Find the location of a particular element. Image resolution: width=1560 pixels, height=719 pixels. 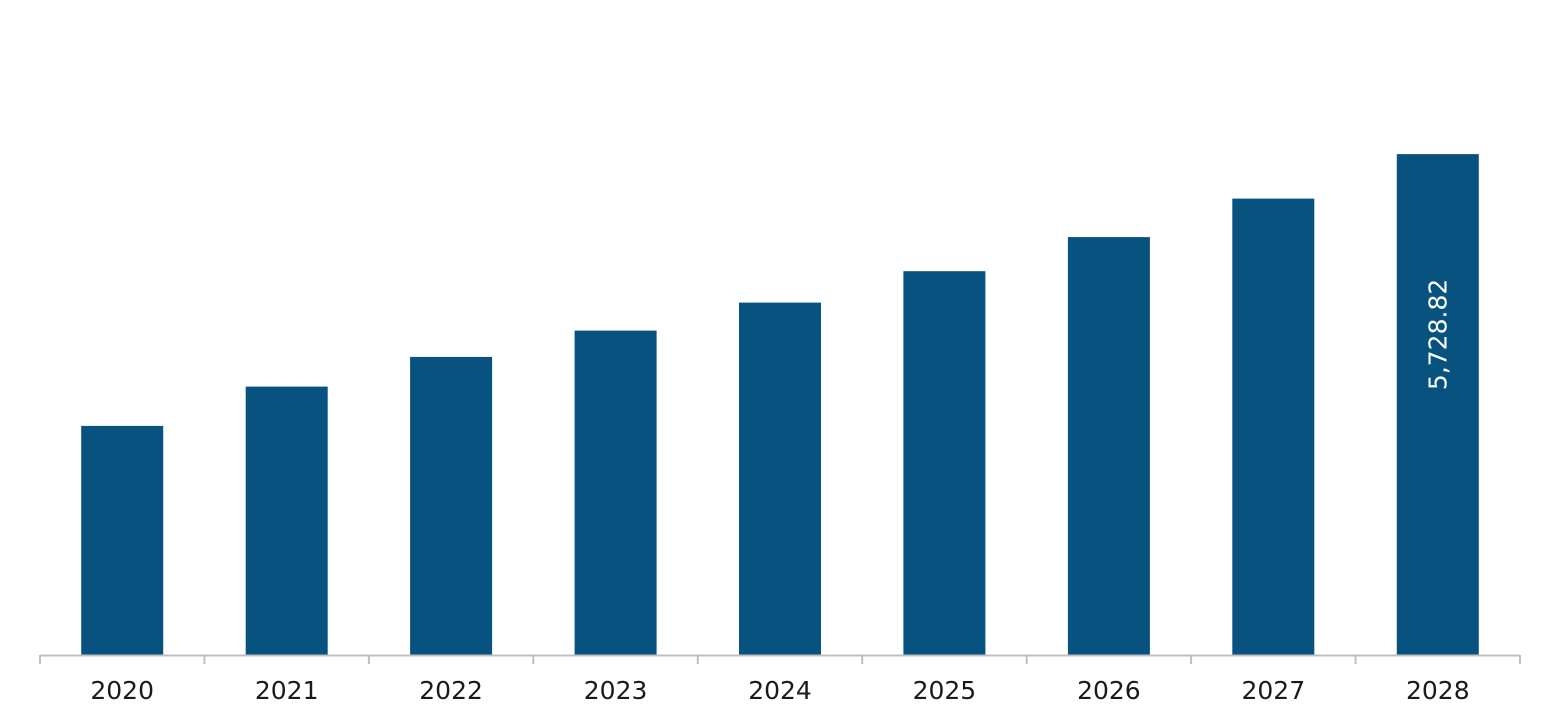

x-tick-label-2021: 2021 is located at coordinates (287, 690).